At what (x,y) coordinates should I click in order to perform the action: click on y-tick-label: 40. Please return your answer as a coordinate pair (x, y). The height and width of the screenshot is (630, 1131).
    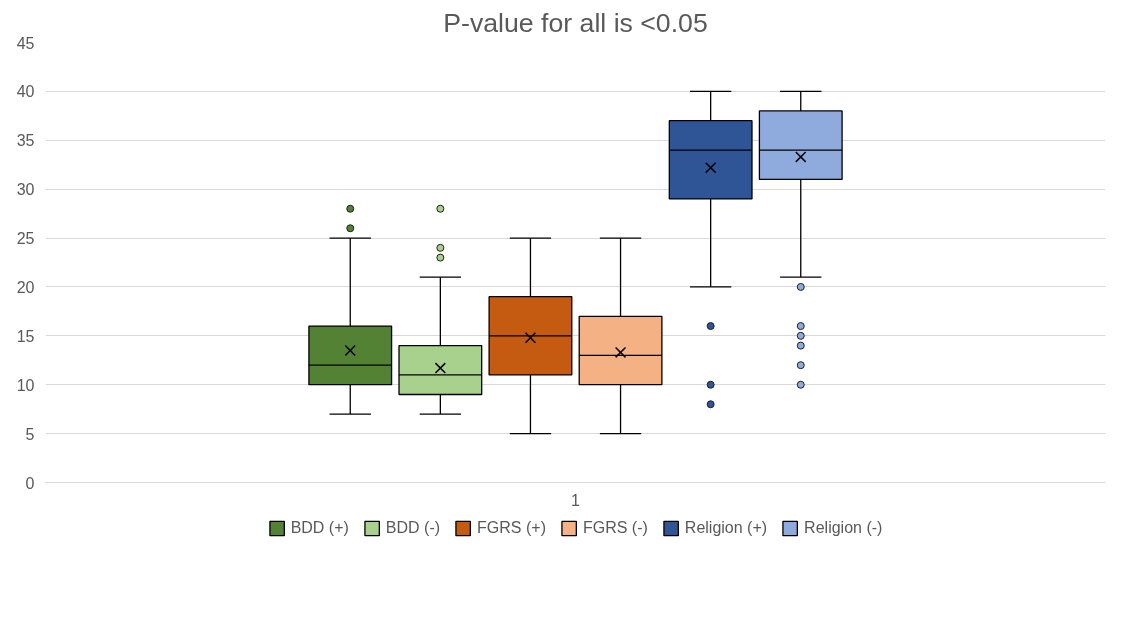
    Looking at the image, I should click on (25, 92).